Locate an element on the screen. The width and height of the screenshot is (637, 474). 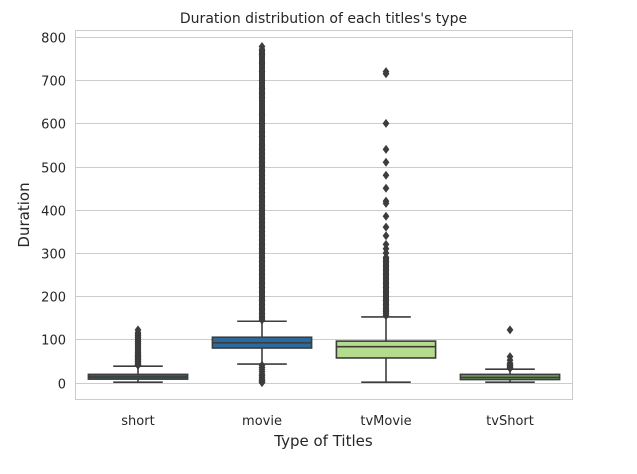
y-tick-label: 100 is located at coordinates (53, 341).